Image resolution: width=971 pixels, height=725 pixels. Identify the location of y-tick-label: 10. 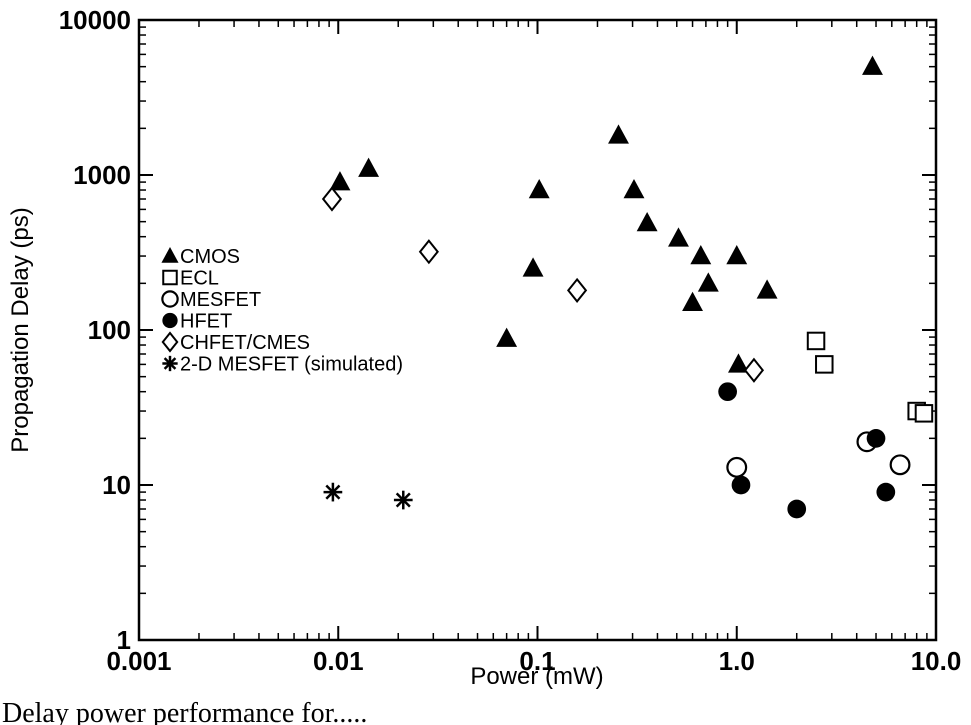
(116, 485).